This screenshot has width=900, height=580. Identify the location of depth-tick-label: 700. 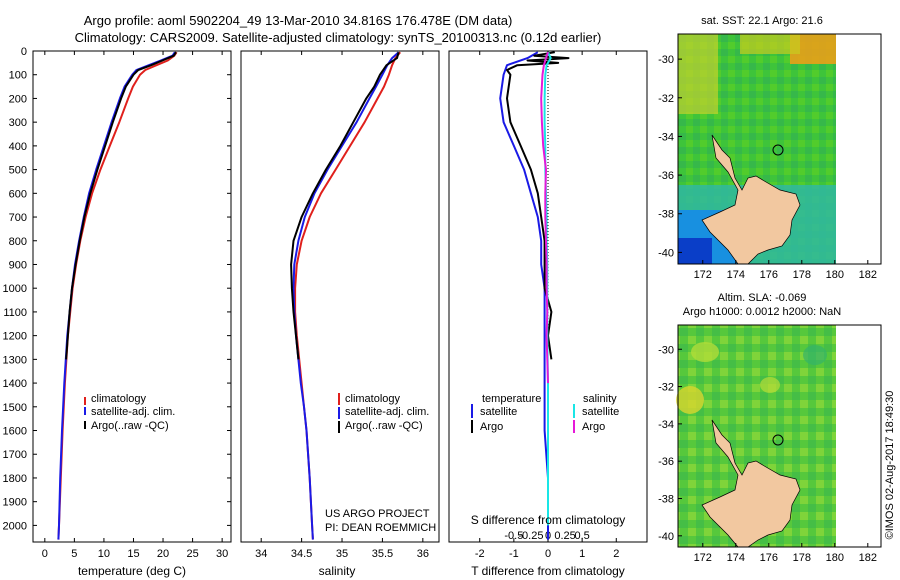
(18, 218).